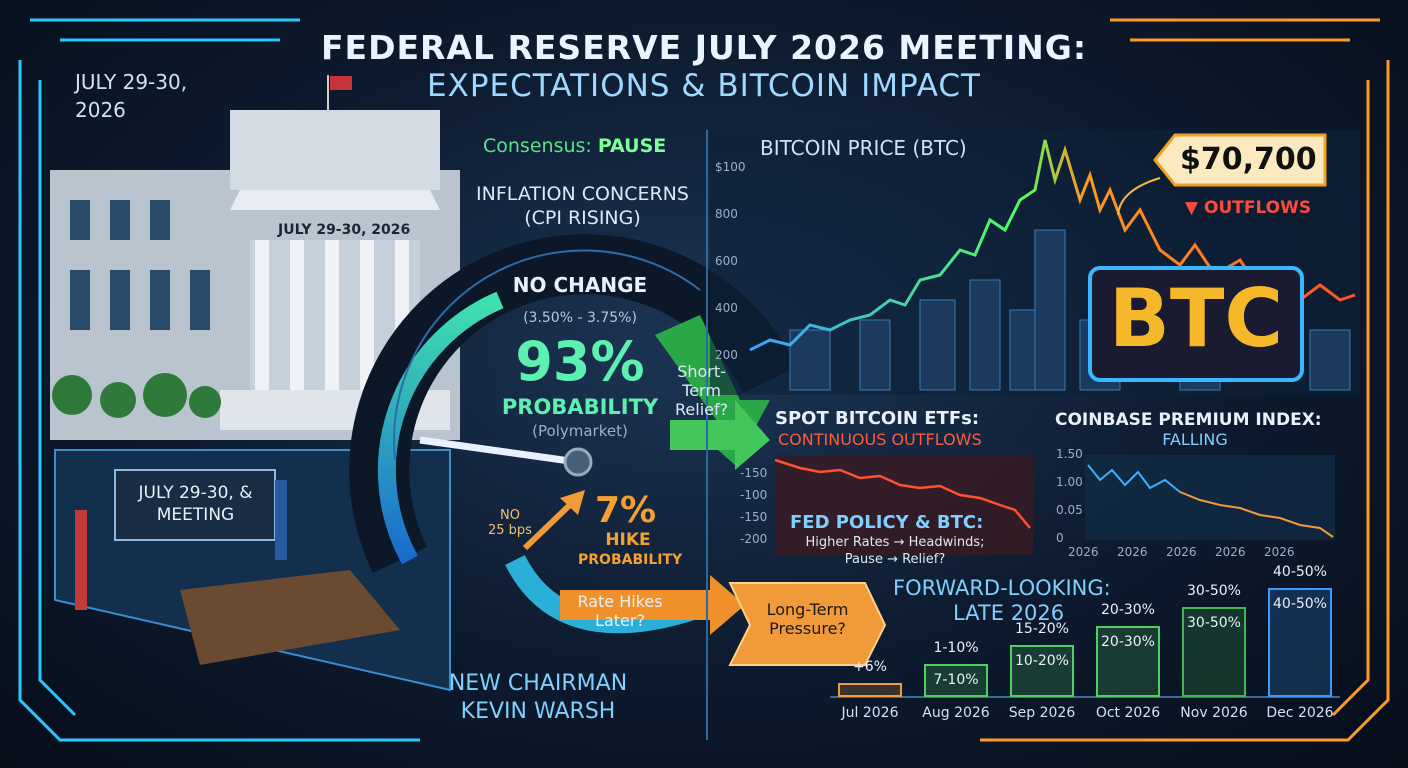  Describe the element at coordinates (1002, 588) in the screenshot. I see `forward-title-line: FORWARD-LOOKING:` at that location.